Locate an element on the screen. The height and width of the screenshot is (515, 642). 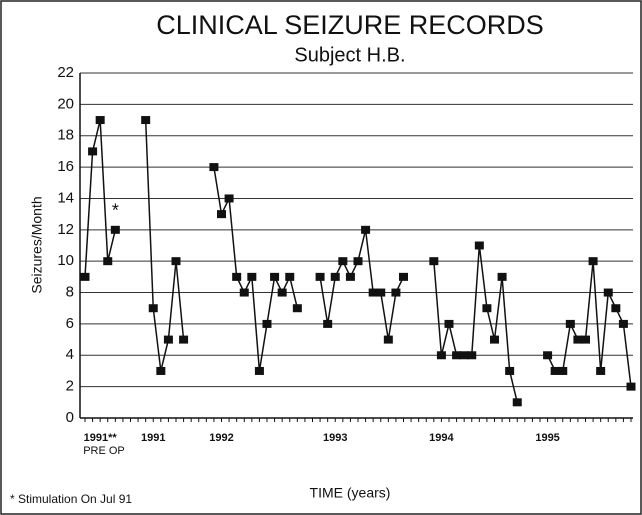
y-tick-label: 20 is located at coordinates (65, 103).